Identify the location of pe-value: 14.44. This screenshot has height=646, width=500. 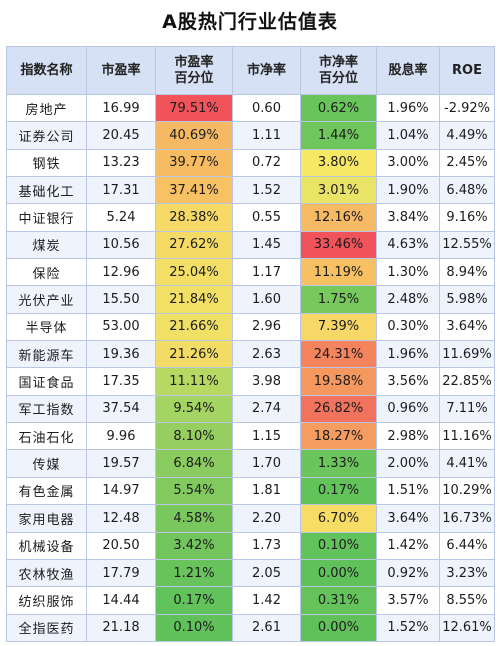
(121, 600).